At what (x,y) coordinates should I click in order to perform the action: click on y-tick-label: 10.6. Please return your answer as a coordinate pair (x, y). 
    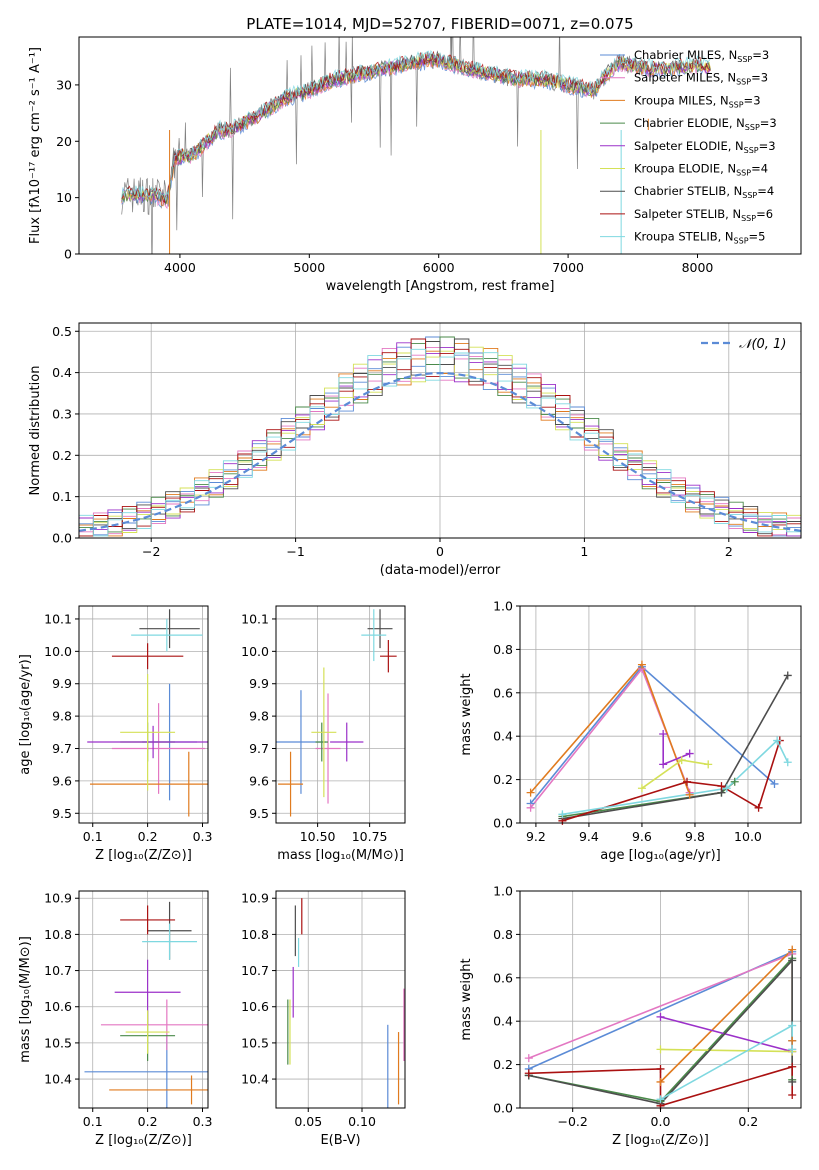
    Looking at the image, I should click on (58, 1006).